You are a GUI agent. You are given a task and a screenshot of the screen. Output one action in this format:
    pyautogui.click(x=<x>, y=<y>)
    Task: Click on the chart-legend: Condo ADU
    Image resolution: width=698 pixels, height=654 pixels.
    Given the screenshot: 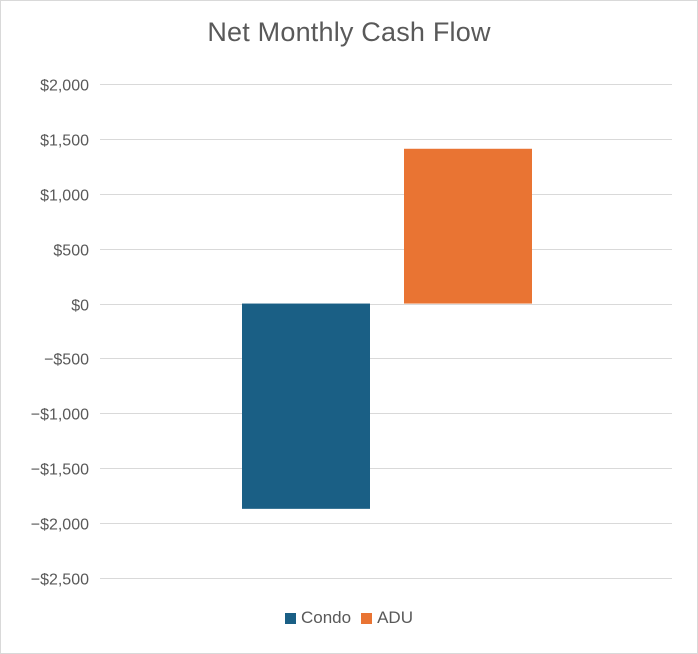 What is the action you would take?
    pyautogui.click(x=349, y=618)
    